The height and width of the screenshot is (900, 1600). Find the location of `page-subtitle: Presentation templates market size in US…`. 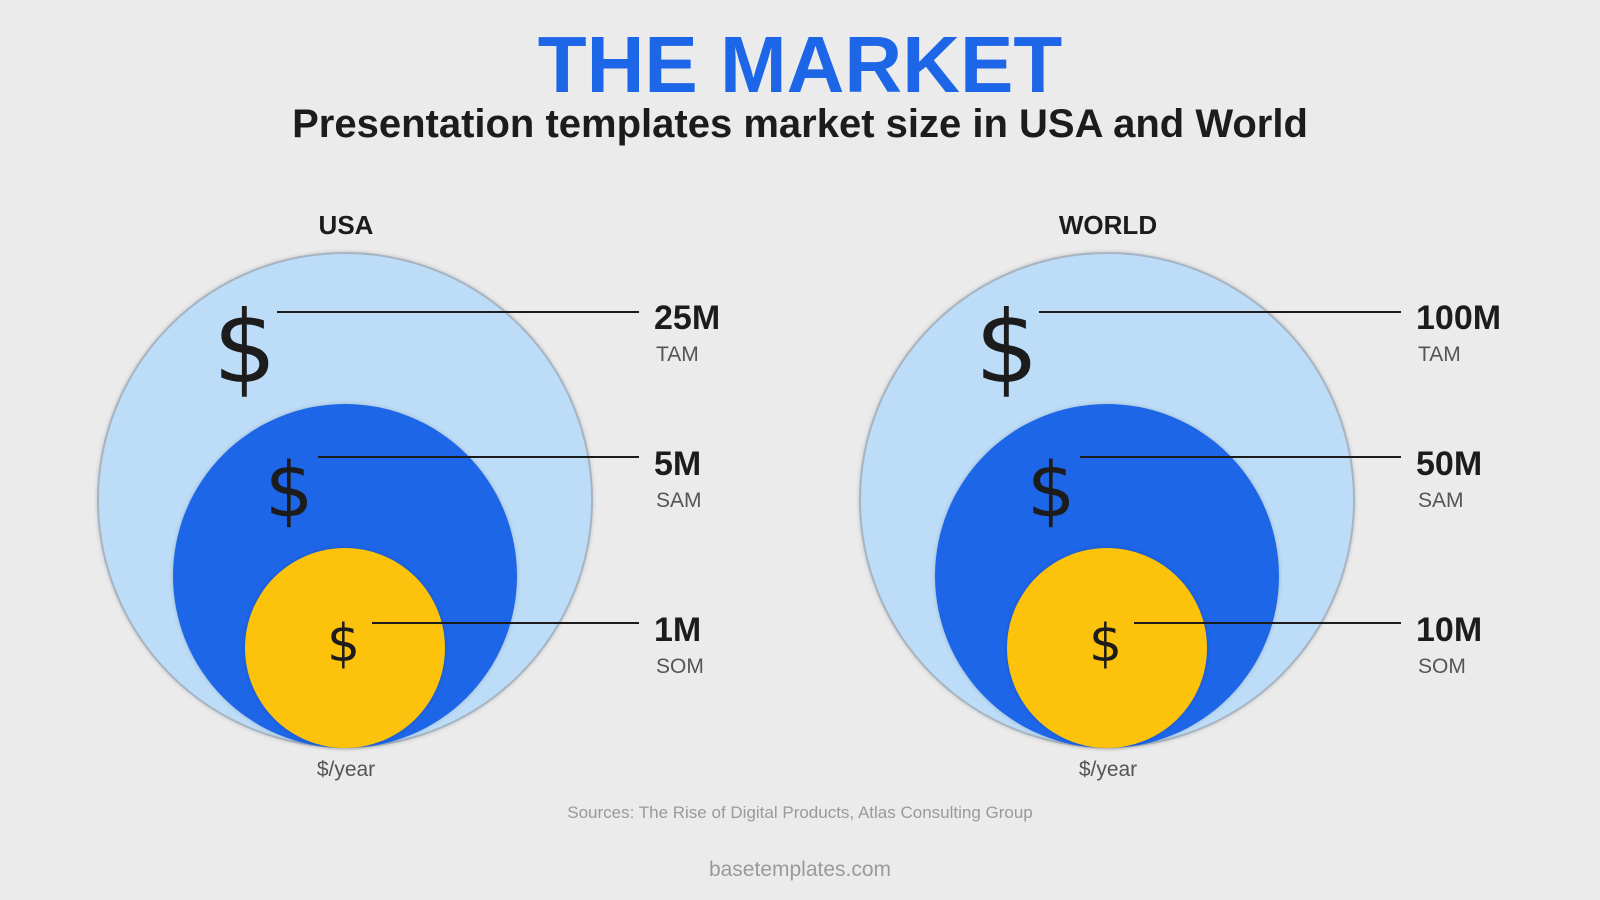

page-subtitle: Presentation templates market size in US… is located at coordinates (800, 124).